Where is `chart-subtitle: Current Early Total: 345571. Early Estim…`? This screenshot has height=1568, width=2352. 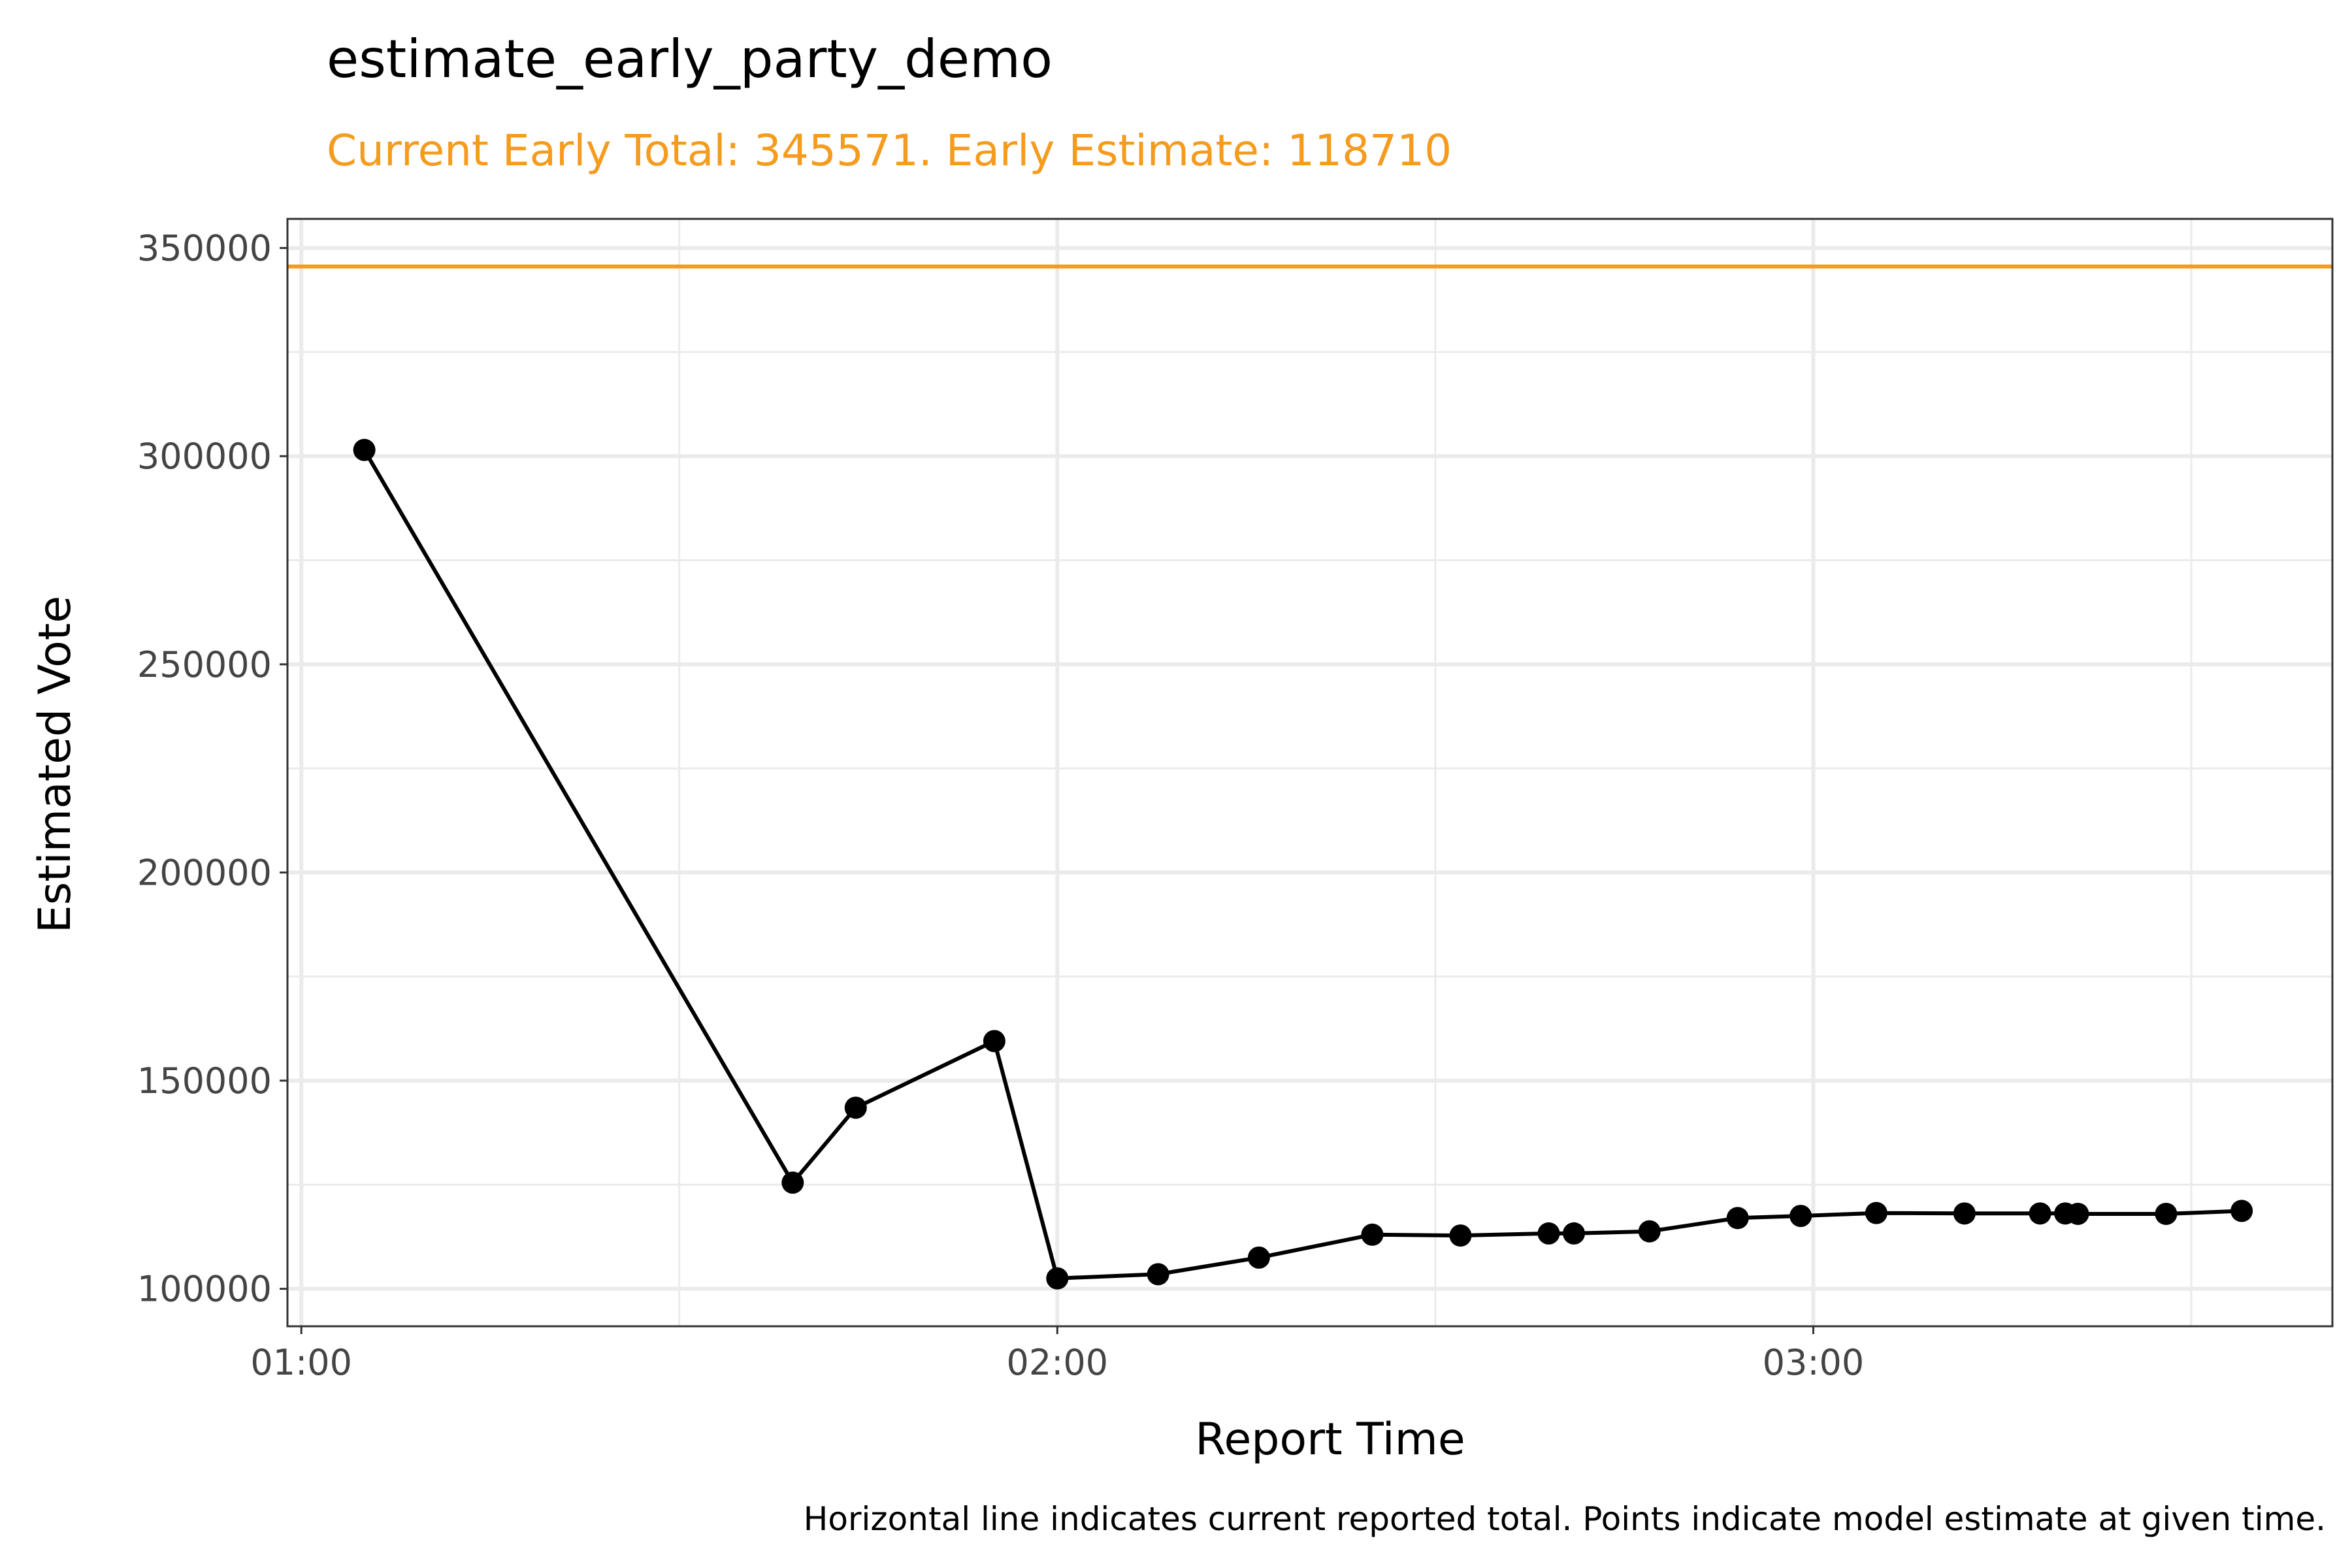 chart-subtitle: Current Early Total: 345571. Early Estim… is located at coordinates (889, 150).